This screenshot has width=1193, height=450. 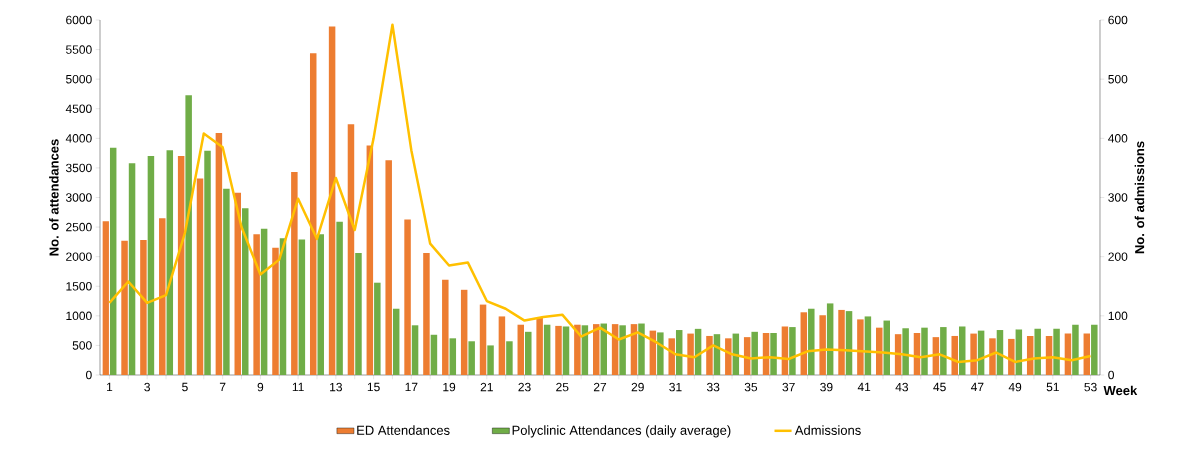 I want to click on x-tick-label: 3, so click(x=147, y=387).